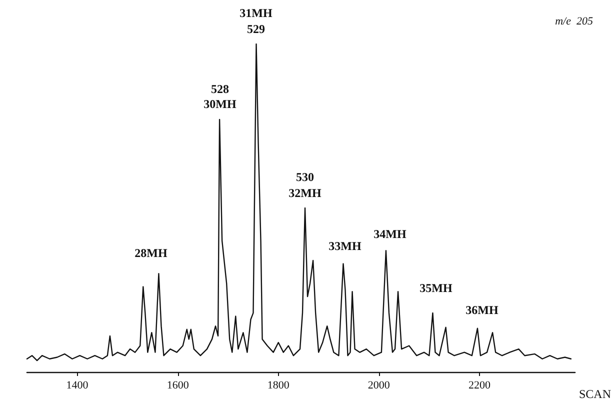 This screenshot has width=615, height=406. What do you see at coordinates (278, 386) in the screenshot?
I see `x-tick-label: 1800` at bounding box center [278, 386].